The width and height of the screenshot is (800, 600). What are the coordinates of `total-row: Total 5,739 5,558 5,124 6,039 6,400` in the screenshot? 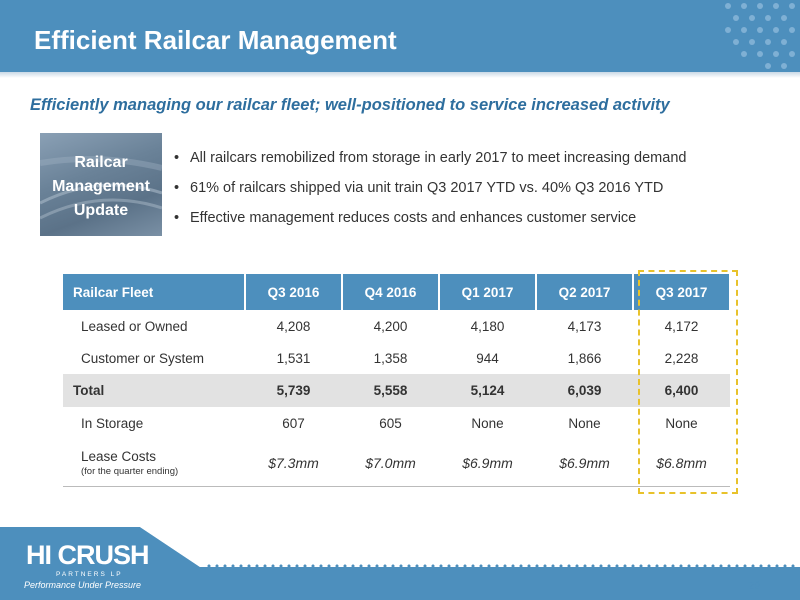 It's located at (396, 390).